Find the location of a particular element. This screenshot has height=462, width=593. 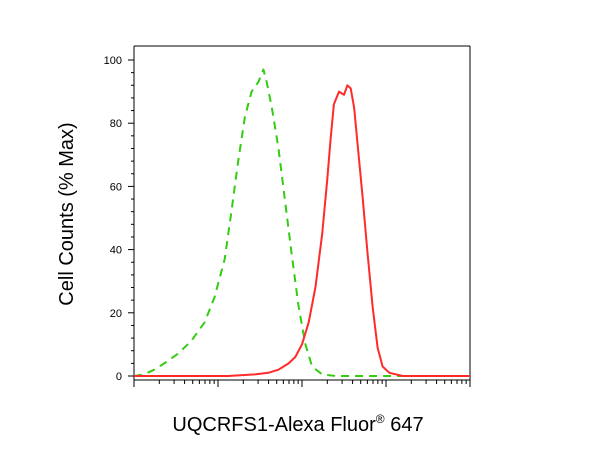

y-tick-label: 20 is located at coordinates (116, 314).